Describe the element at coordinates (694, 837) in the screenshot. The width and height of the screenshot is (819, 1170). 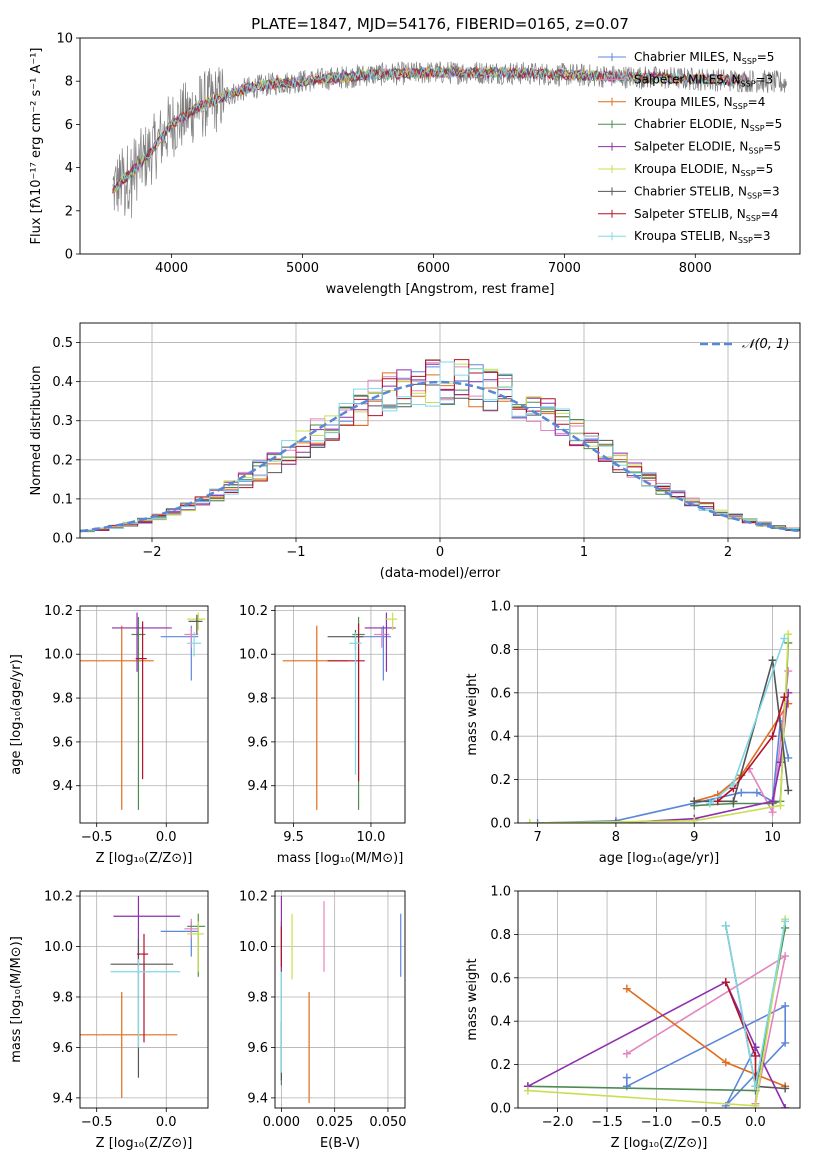
I see `x-tick-label: 9` at that location.